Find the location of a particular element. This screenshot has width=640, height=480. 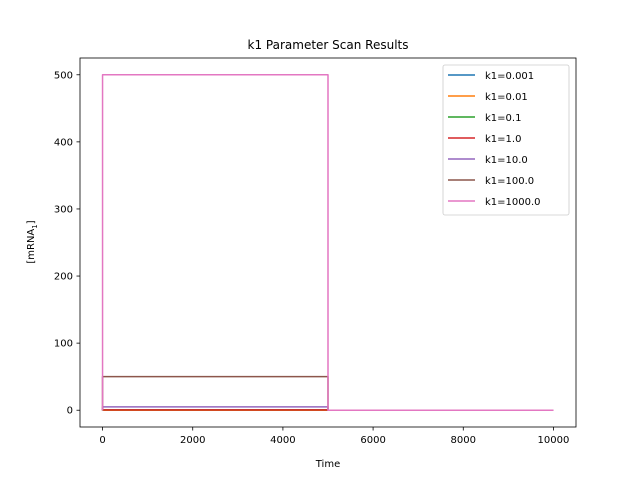

y-tick-label-4: 400 is located at coordinates (63, 142).